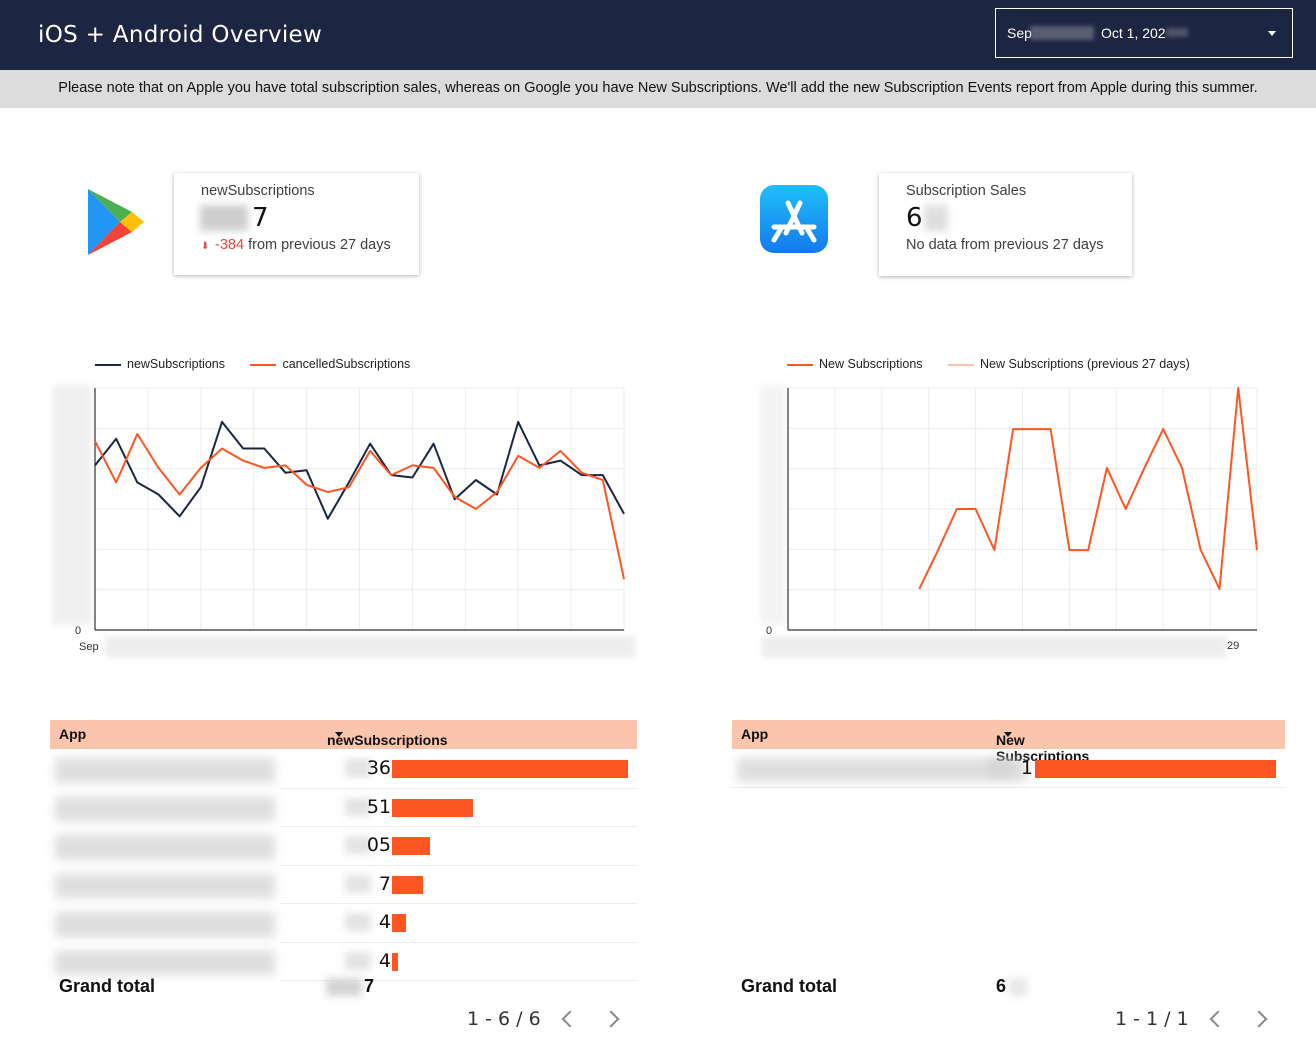 The image size is (1316, 1060). Describe the element at coordinates (378, 806) in the screenshot. I see `row-value: 51` at that location.